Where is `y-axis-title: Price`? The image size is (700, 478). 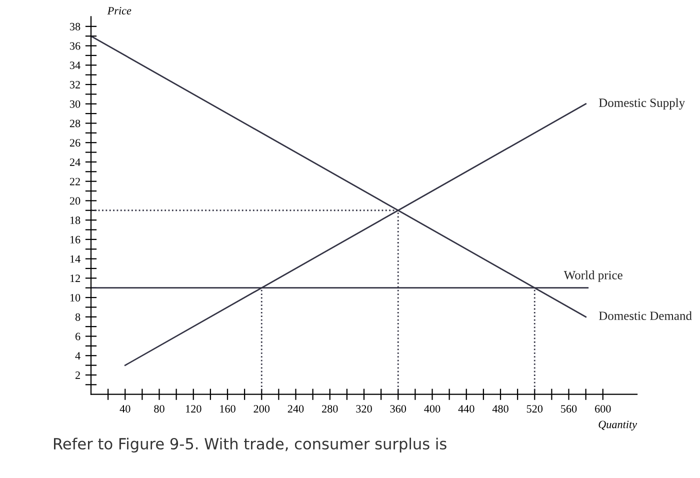
y-axis-title: Price is located at coordinates (119, 10).